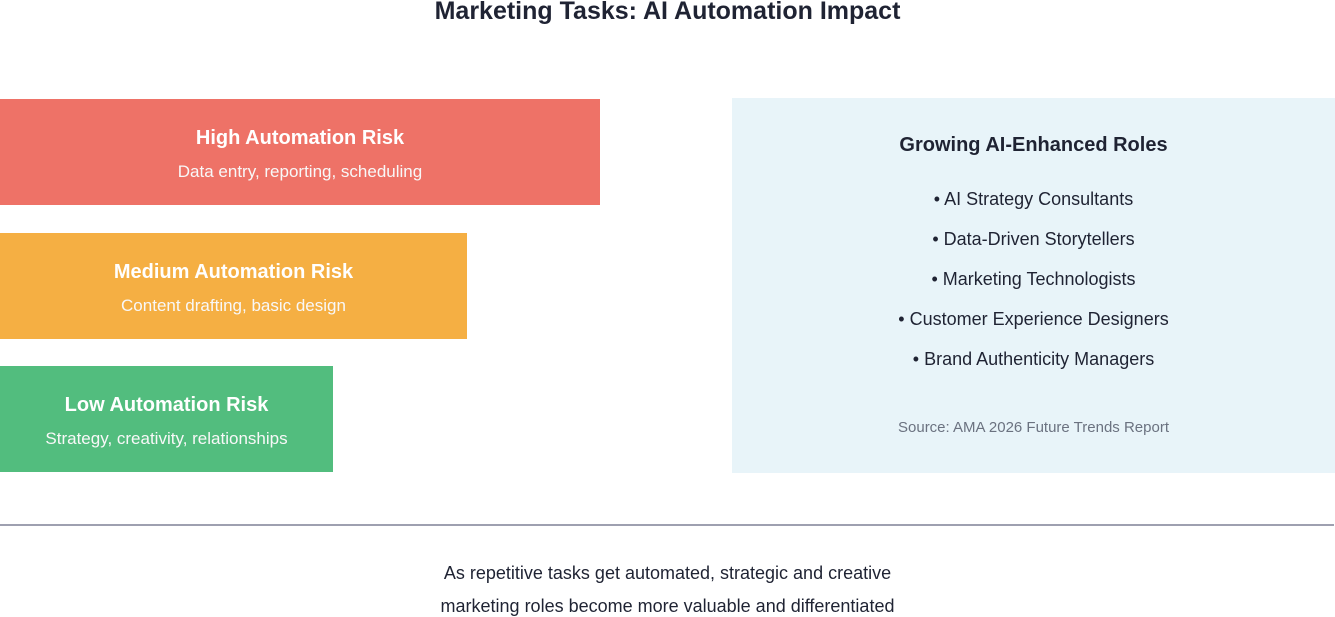  Describe the element at coordinates (1033, 359) in the screenshot. I see `role-item: • Brand Authenticity Managers` at that location.